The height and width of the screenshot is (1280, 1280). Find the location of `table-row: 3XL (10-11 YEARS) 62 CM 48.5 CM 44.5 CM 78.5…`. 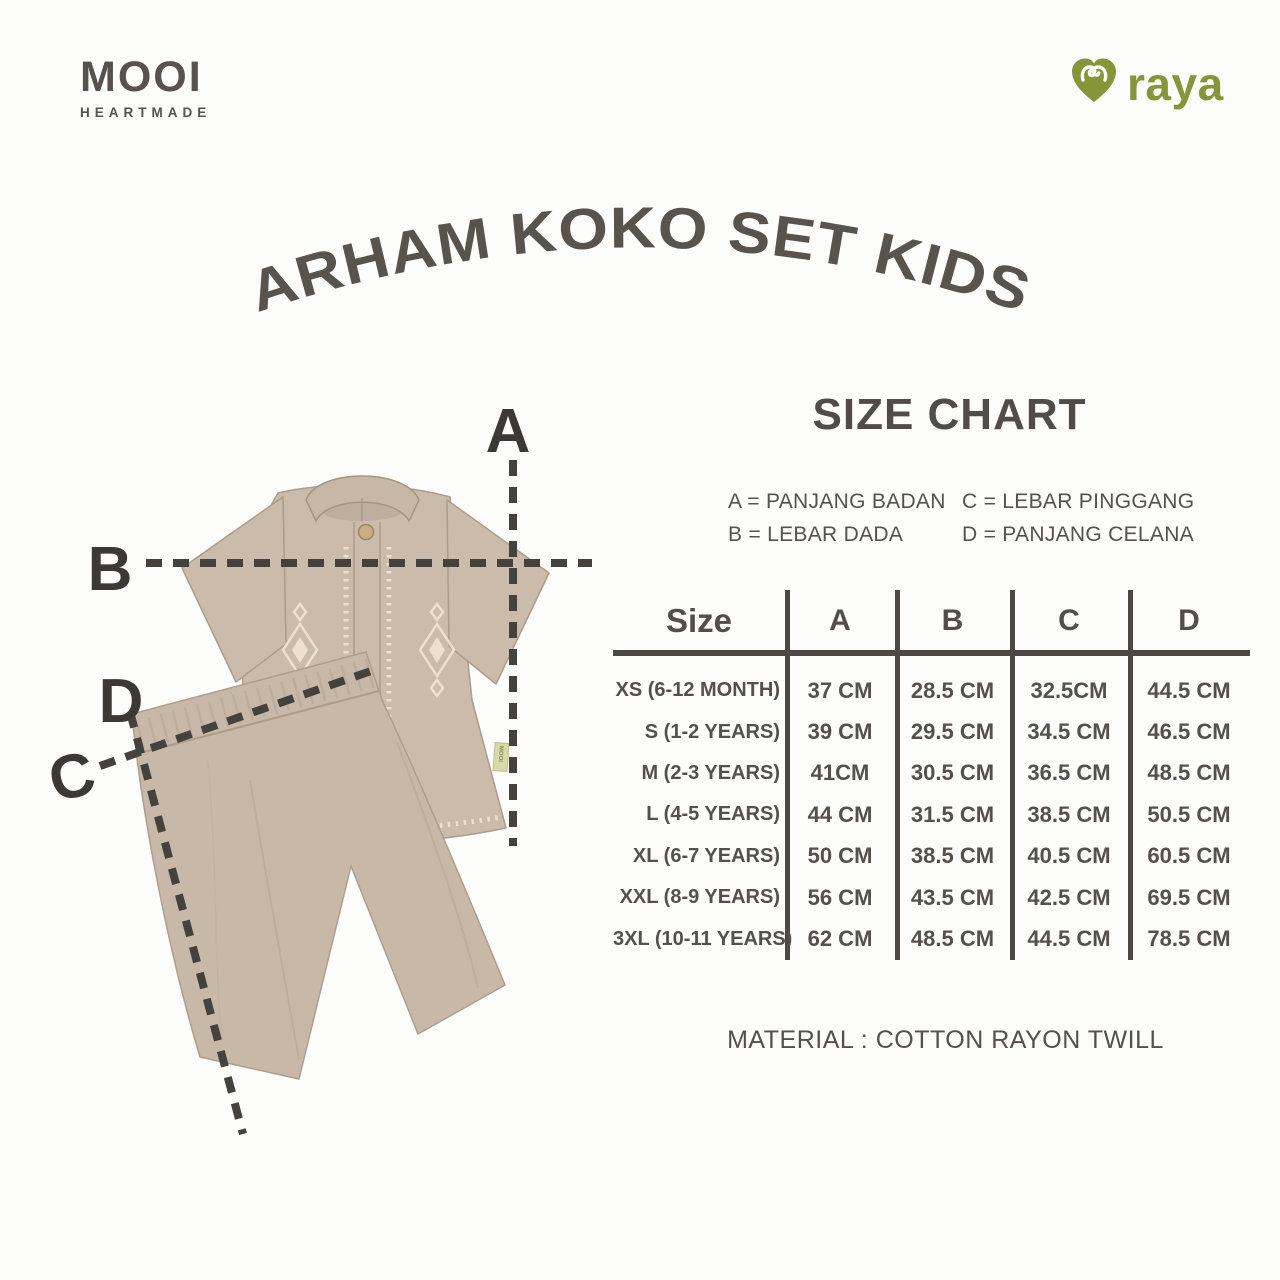

table-row: 3XL (10-11 YEARS) 62 CM 48.5 CM 44.5 CM 78.5… is located at coordinates (931, 938).